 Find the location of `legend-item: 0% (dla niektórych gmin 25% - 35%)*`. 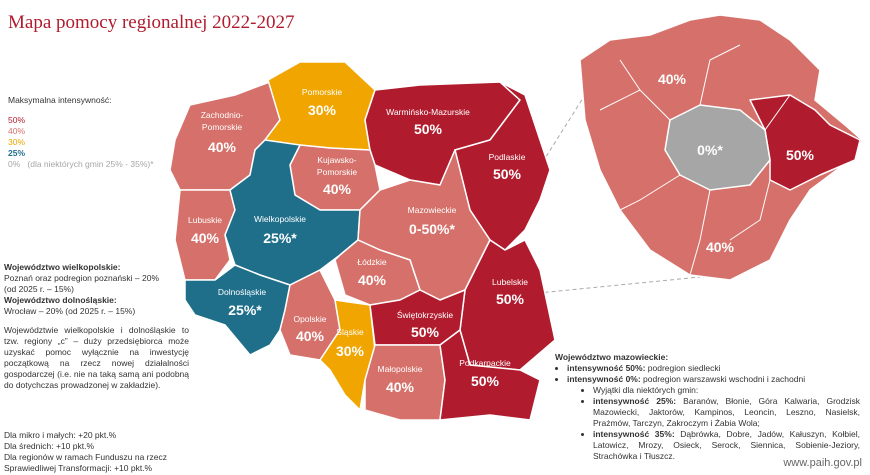

legend-item: 0% (dla niektórych gmin 25% - 35%)* is located at coordinates (81, 164).